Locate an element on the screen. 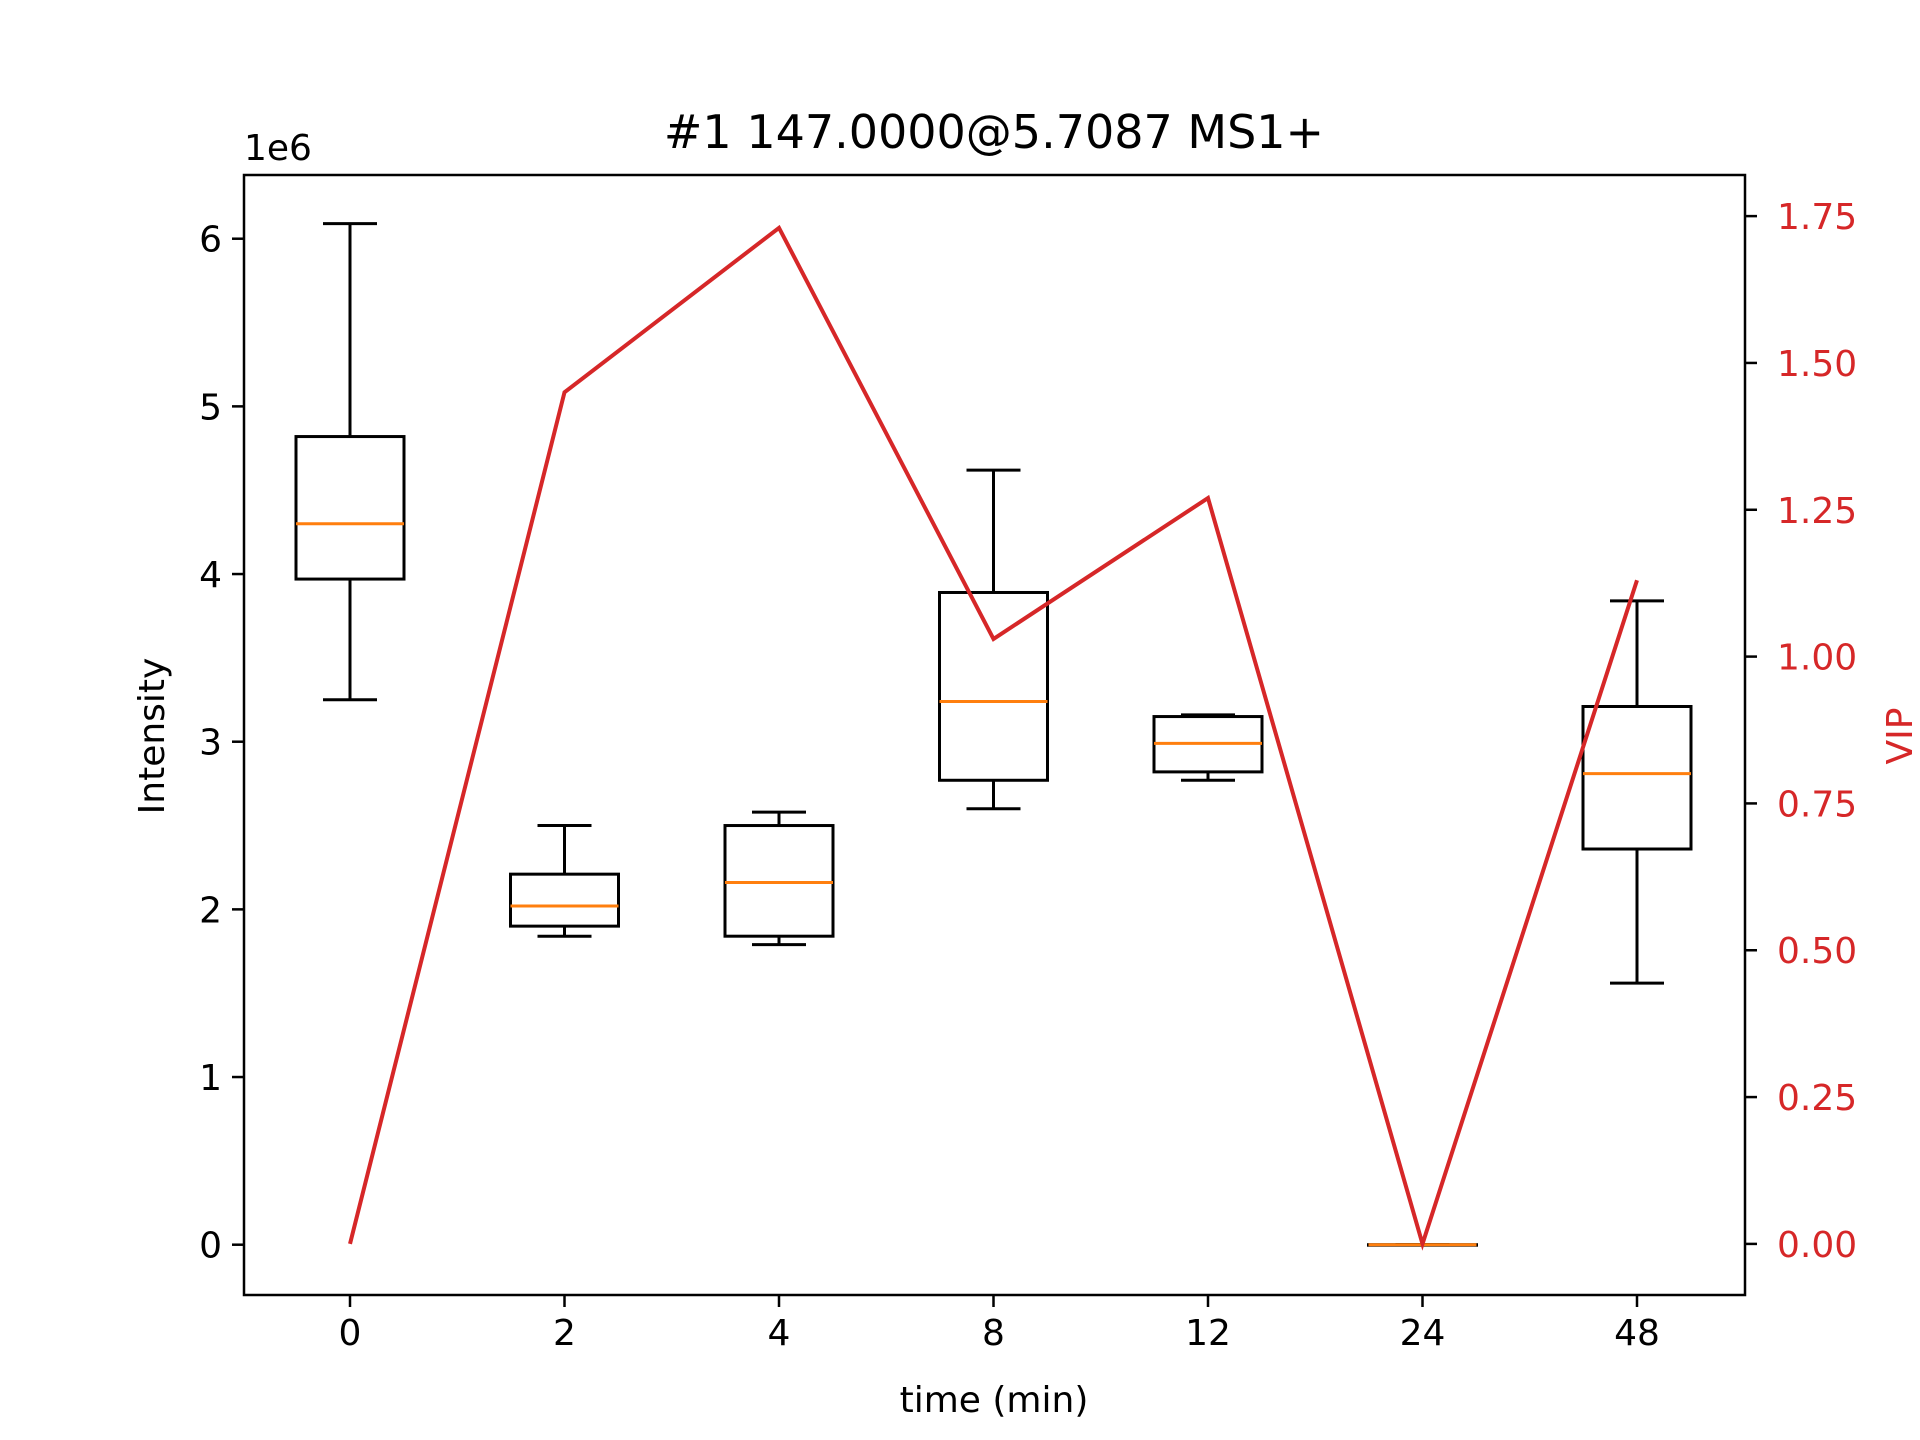  y-tick-label: 4 is located at coordinates (210, 575).